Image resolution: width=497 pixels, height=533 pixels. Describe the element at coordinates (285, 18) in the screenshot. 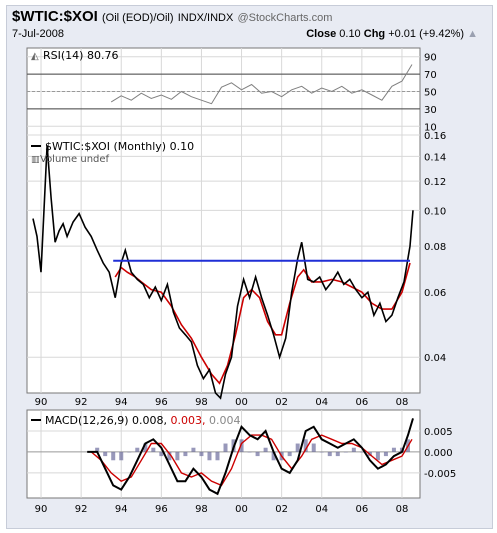

I see `source-label: @StockCharts.com` at that location.